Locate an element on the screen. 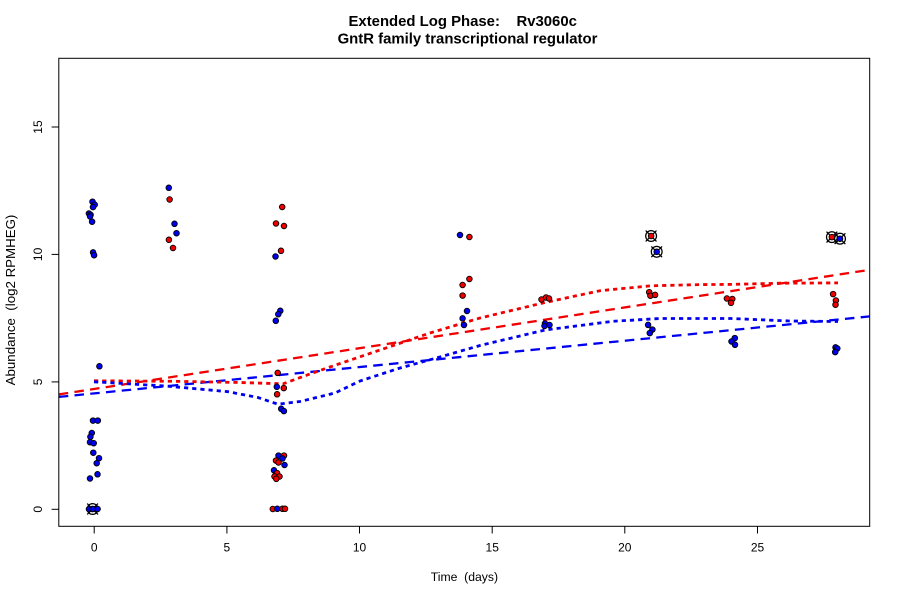 This screenshot has width=900, height=600. svg-text: Abundance (log2 RPMHEG) is located at coordinates (10, 300).